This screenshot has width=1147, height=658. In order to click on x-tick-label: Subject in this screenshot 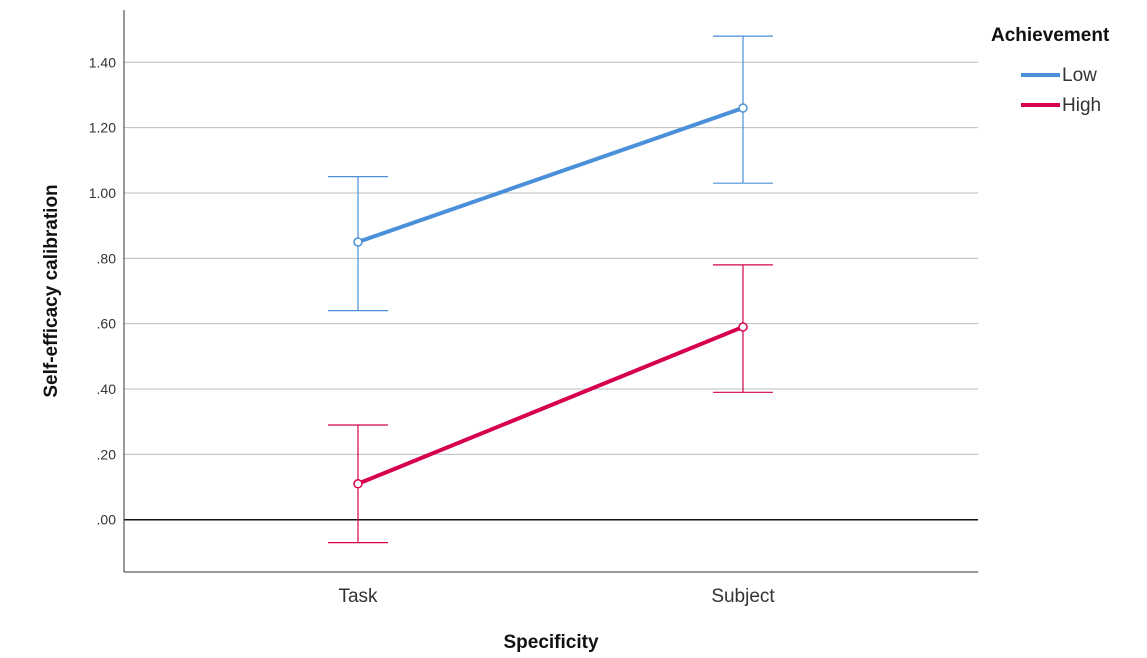, I will do `click(743, 596)`.